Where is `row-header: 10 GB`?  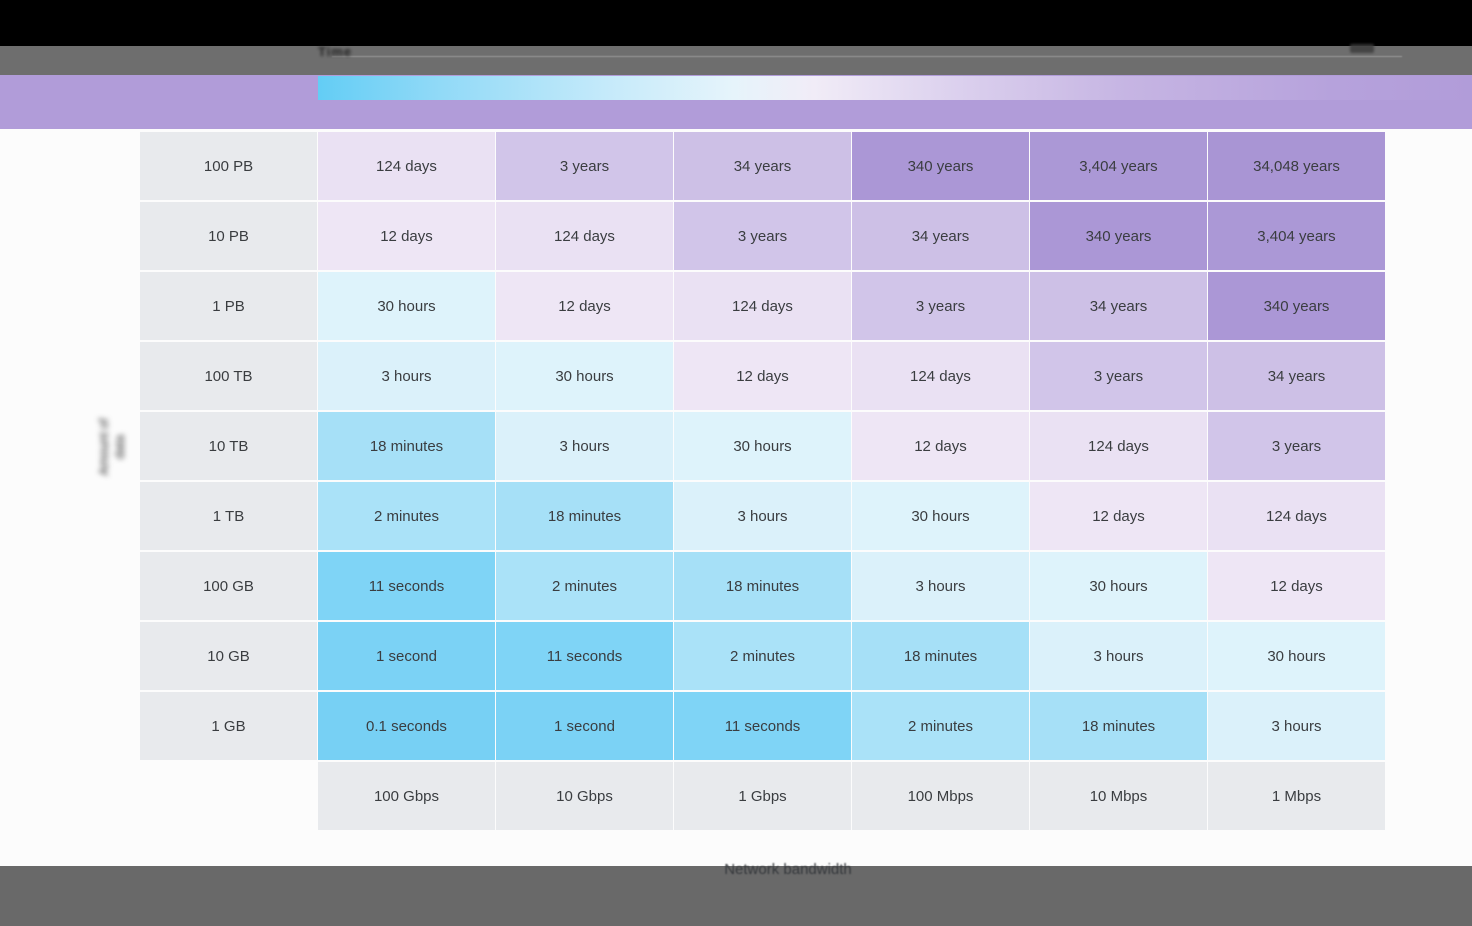
row-header: 10 GB is located at coordinates (228, 656).